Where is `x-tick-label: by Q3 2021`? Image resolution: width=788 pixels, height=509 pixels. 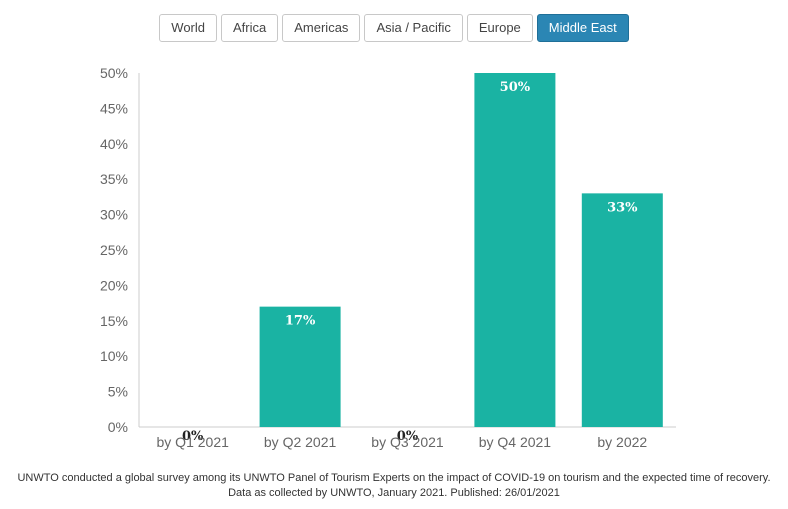
x-tick-label: by Q3 2021 is located at coordinates (407, 442).